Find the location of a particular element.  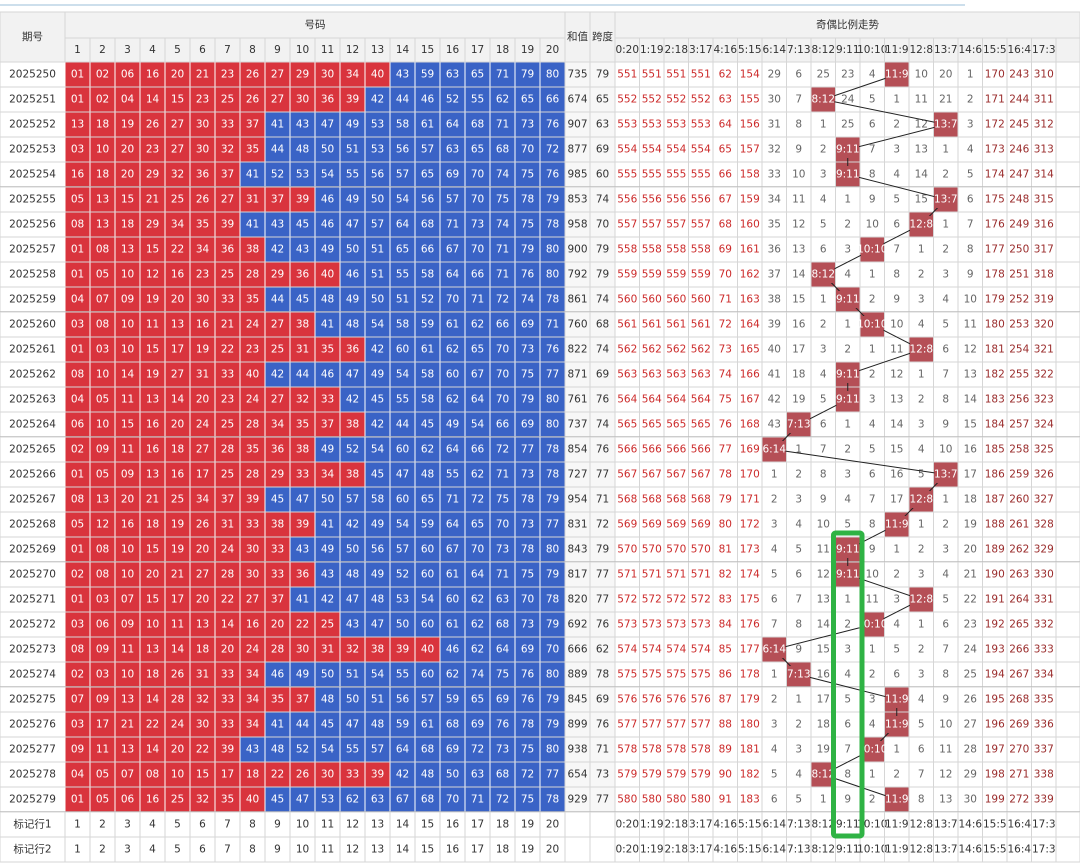

issue: 2025257 is located at coordinates (32, 250).